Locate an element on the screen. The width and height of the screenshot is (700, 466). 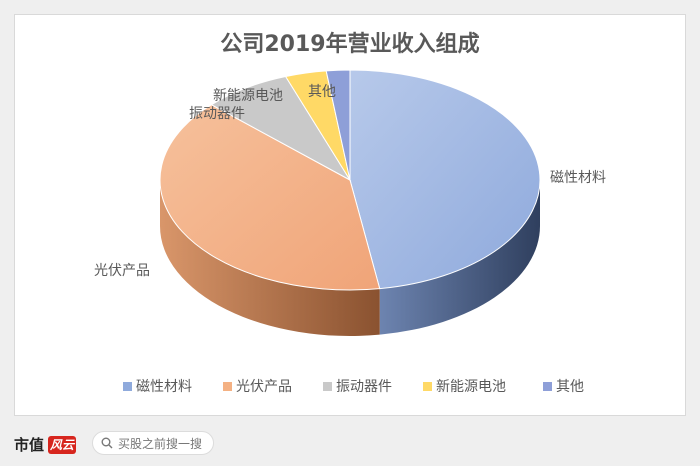
brand-name: 市值 is located at coordinates (29, 445).